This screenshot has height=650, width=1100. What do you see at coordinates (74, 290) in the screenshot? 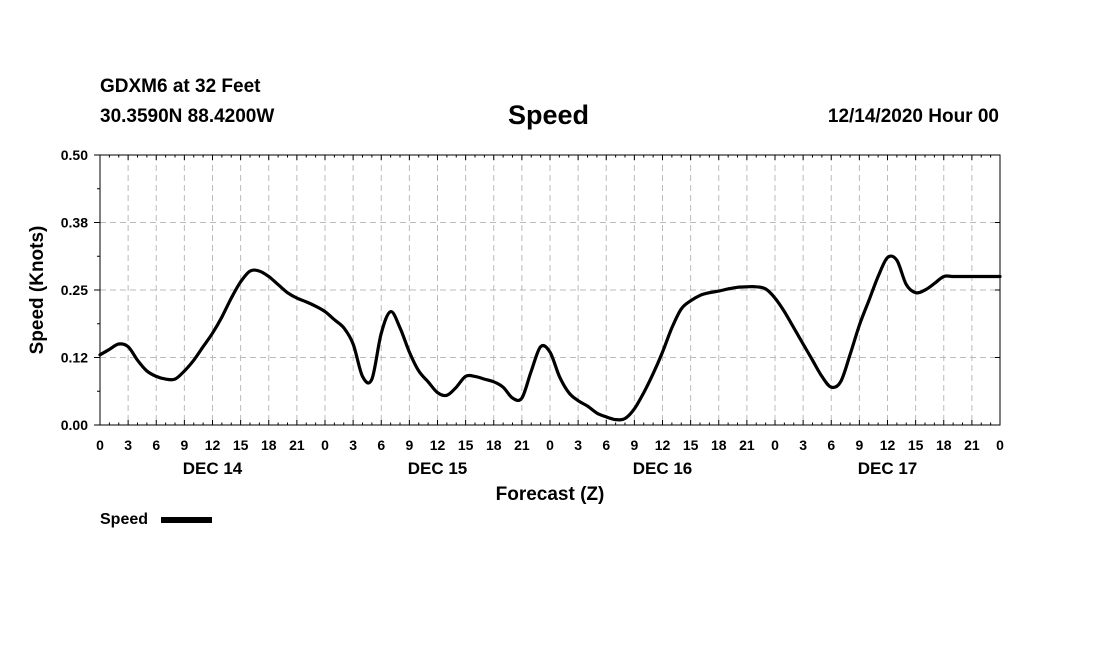
I see `y-tick-label: 0.25` at bounding box center [74, 290].